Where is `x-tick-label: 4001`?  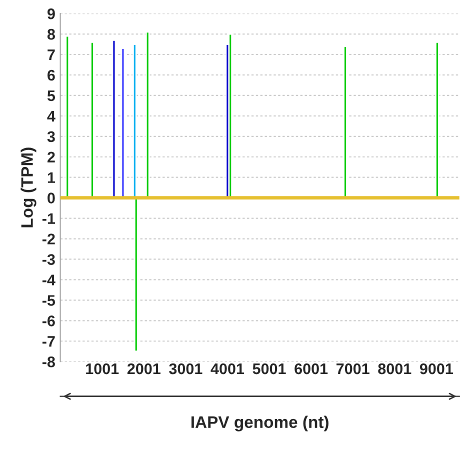
x-tick-label: 4001 is located at coordinates (227, 368).